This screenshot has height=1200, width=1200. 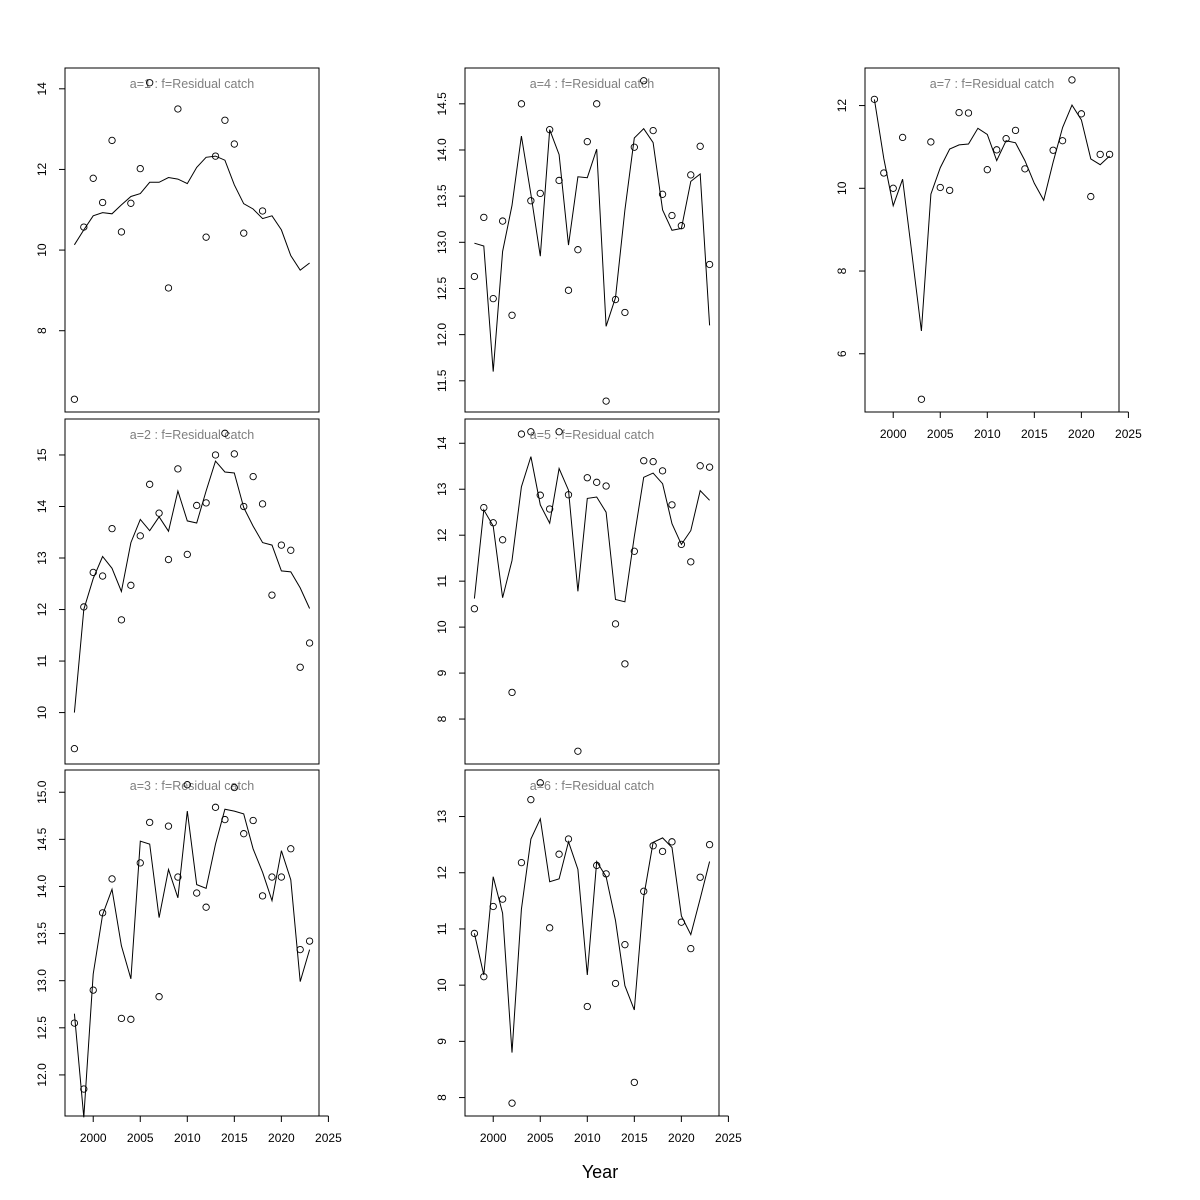 What do you see at coordinates (540, 1138) in the screenshot?
I see `x-tick-label: 2005` at bounding box center [540, 1138].